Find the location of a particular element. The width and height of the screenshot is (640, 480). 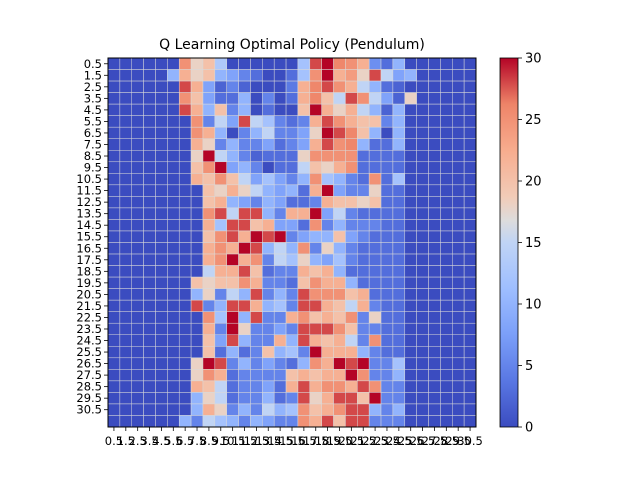

y-tick-label: 17.5 is located at coordinates (89, 260).